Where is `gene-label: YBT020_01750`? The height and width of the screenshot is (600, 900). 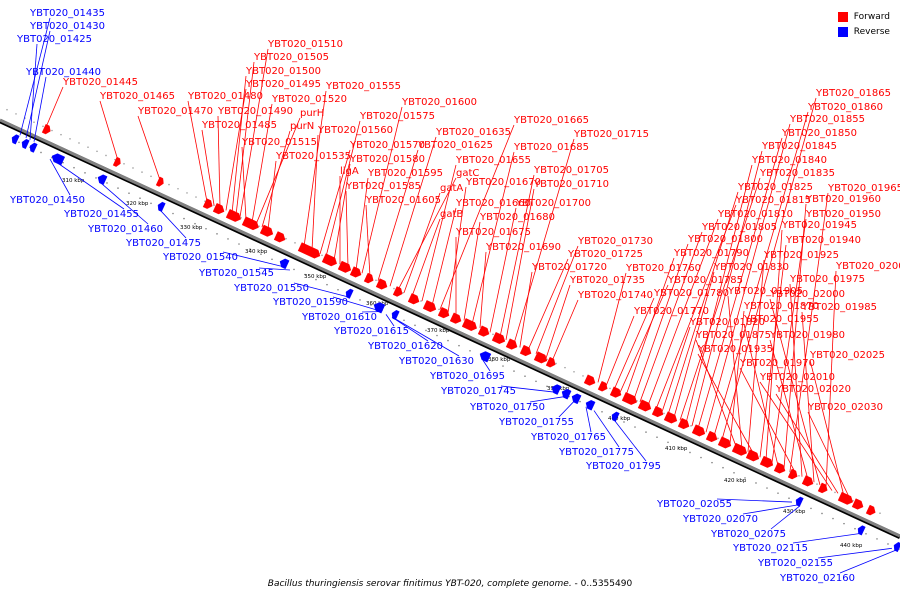 gene-label: YBT020_01750 is located at coordinates (507, 407).